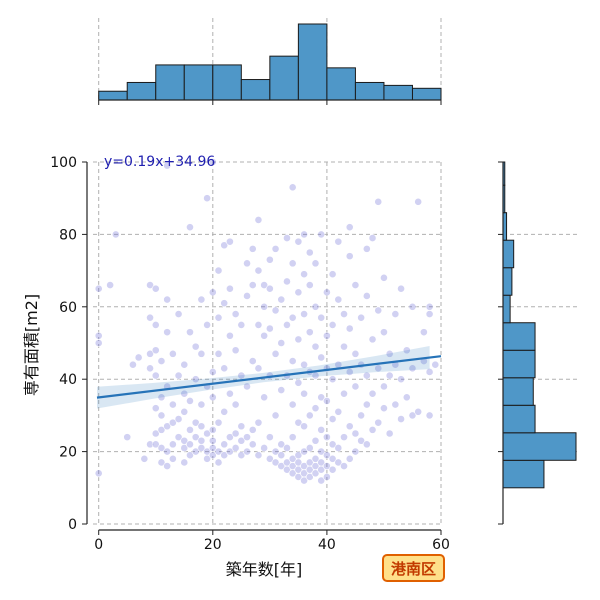 The image size is (600, 600). What do you see at coordinates (270, 61) in the screenshot?
I see `marginal-x-histogram` at bounding box center [270, 61].